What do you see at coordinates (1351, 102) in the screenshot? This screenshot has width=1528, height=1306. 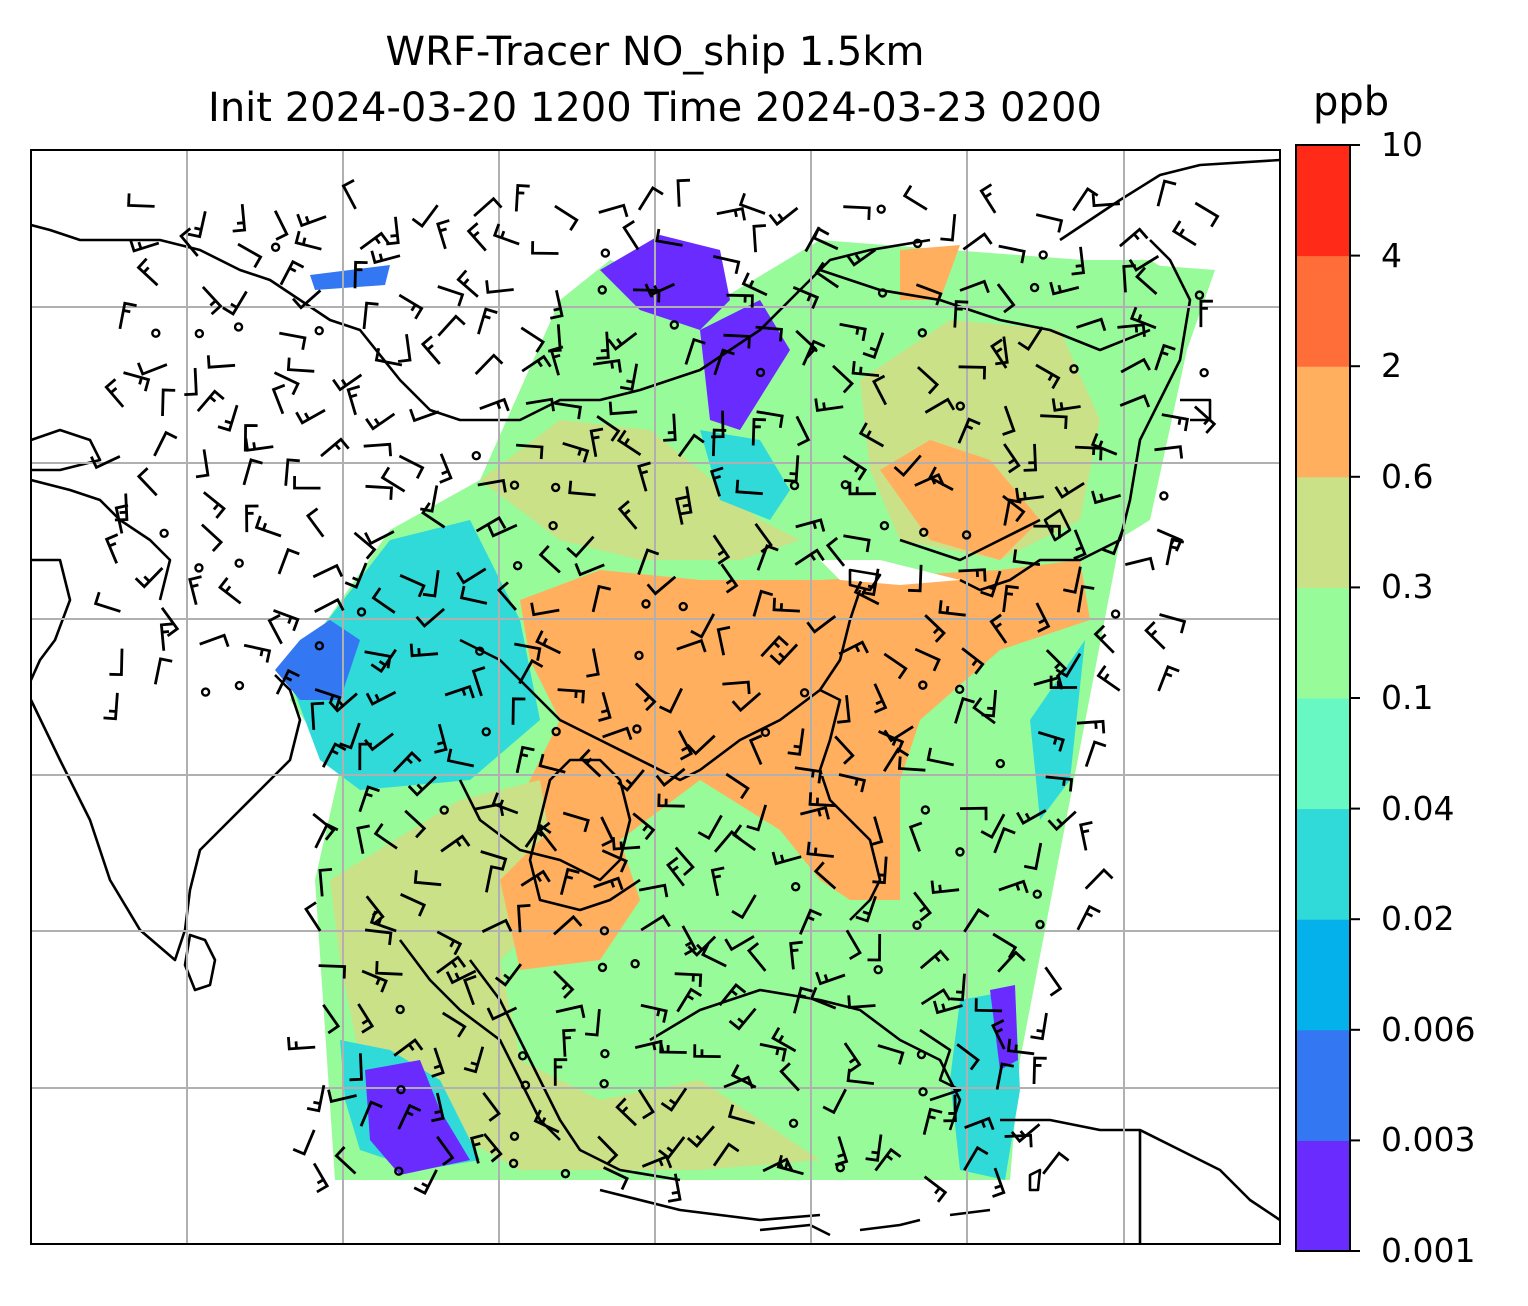 I see `colorbar-unit-label: ppb` at bounding box center [1351, 102].